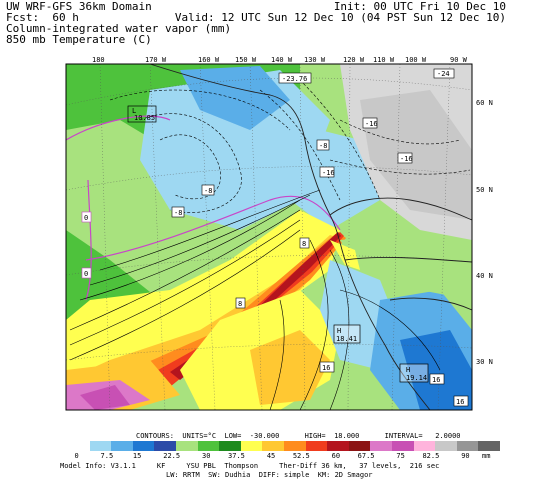 This screenshot has height=480, width=540. I want to click on field-label-secondary: 850 mb Temperature (C), so click(79, 39).